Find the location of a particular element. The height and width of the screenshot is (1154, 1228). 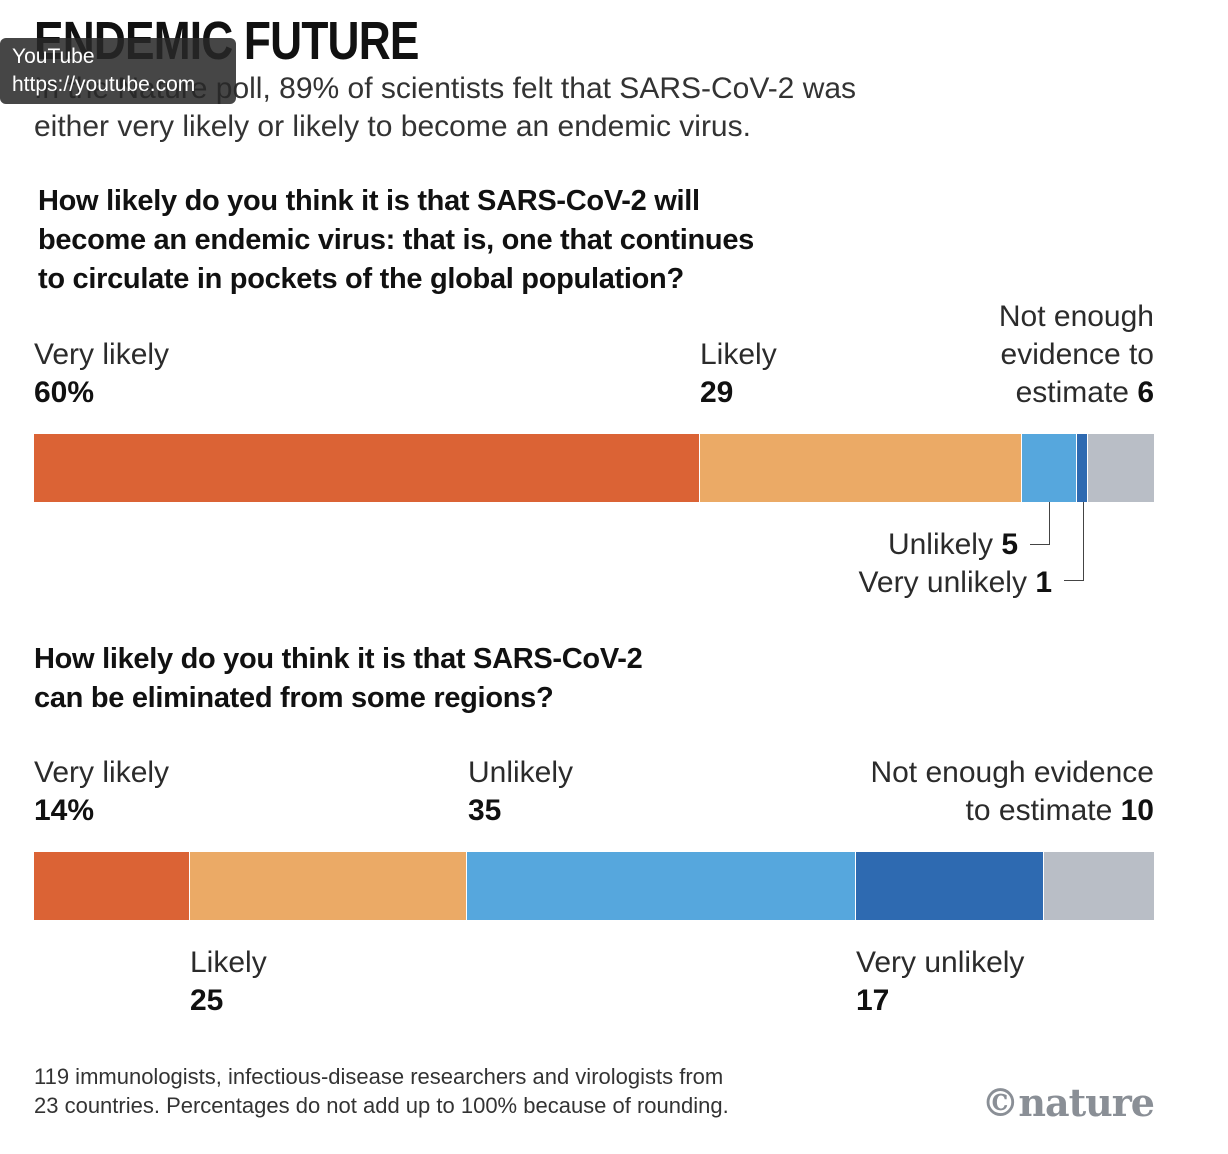

very-unlikely-connector-line is located at coordinates (1074, 541).